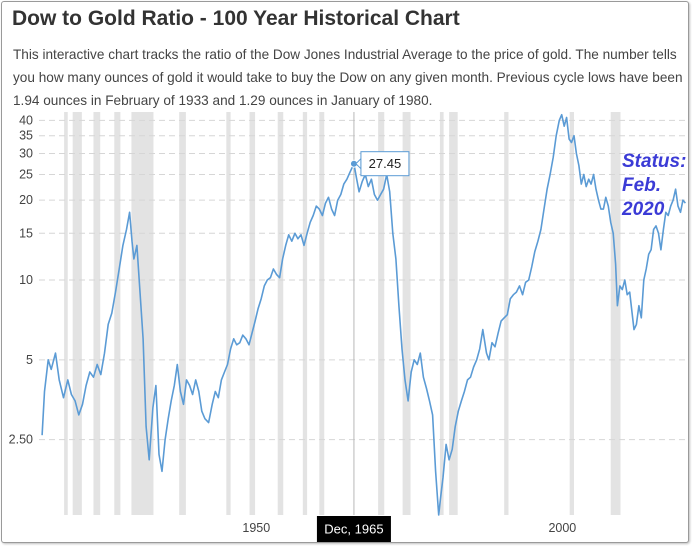 The width and height of the screenshot is (692, 546). I want to click on tooltip-pointer, so click(358, 163).